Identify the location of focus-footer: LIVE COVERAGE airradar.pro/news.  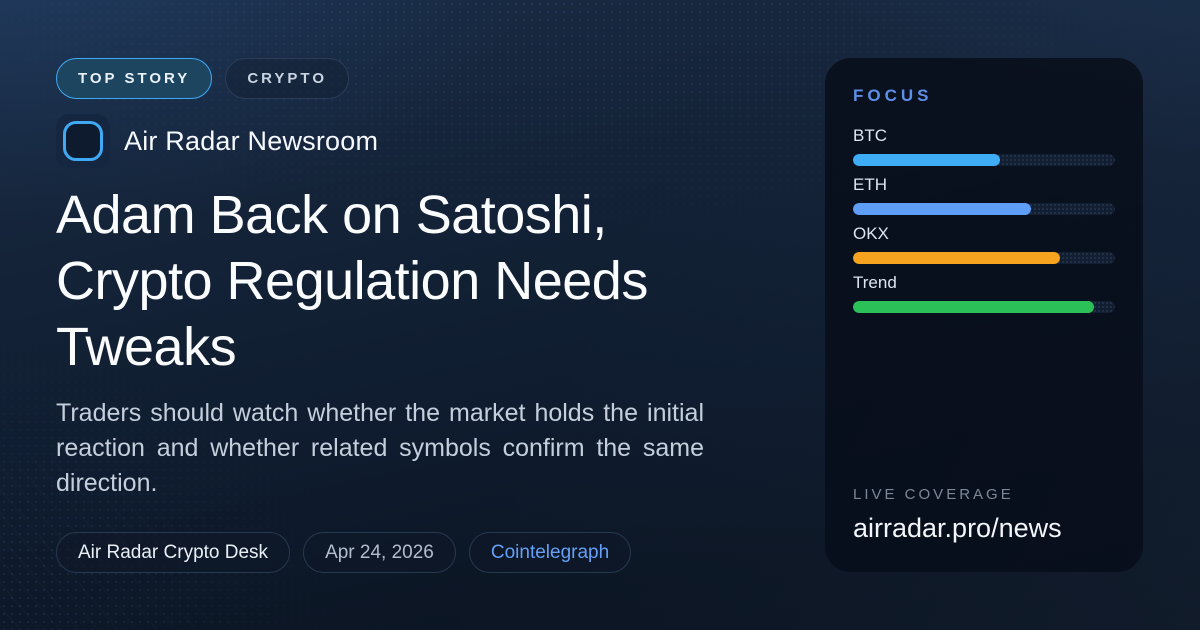
(957, 515).